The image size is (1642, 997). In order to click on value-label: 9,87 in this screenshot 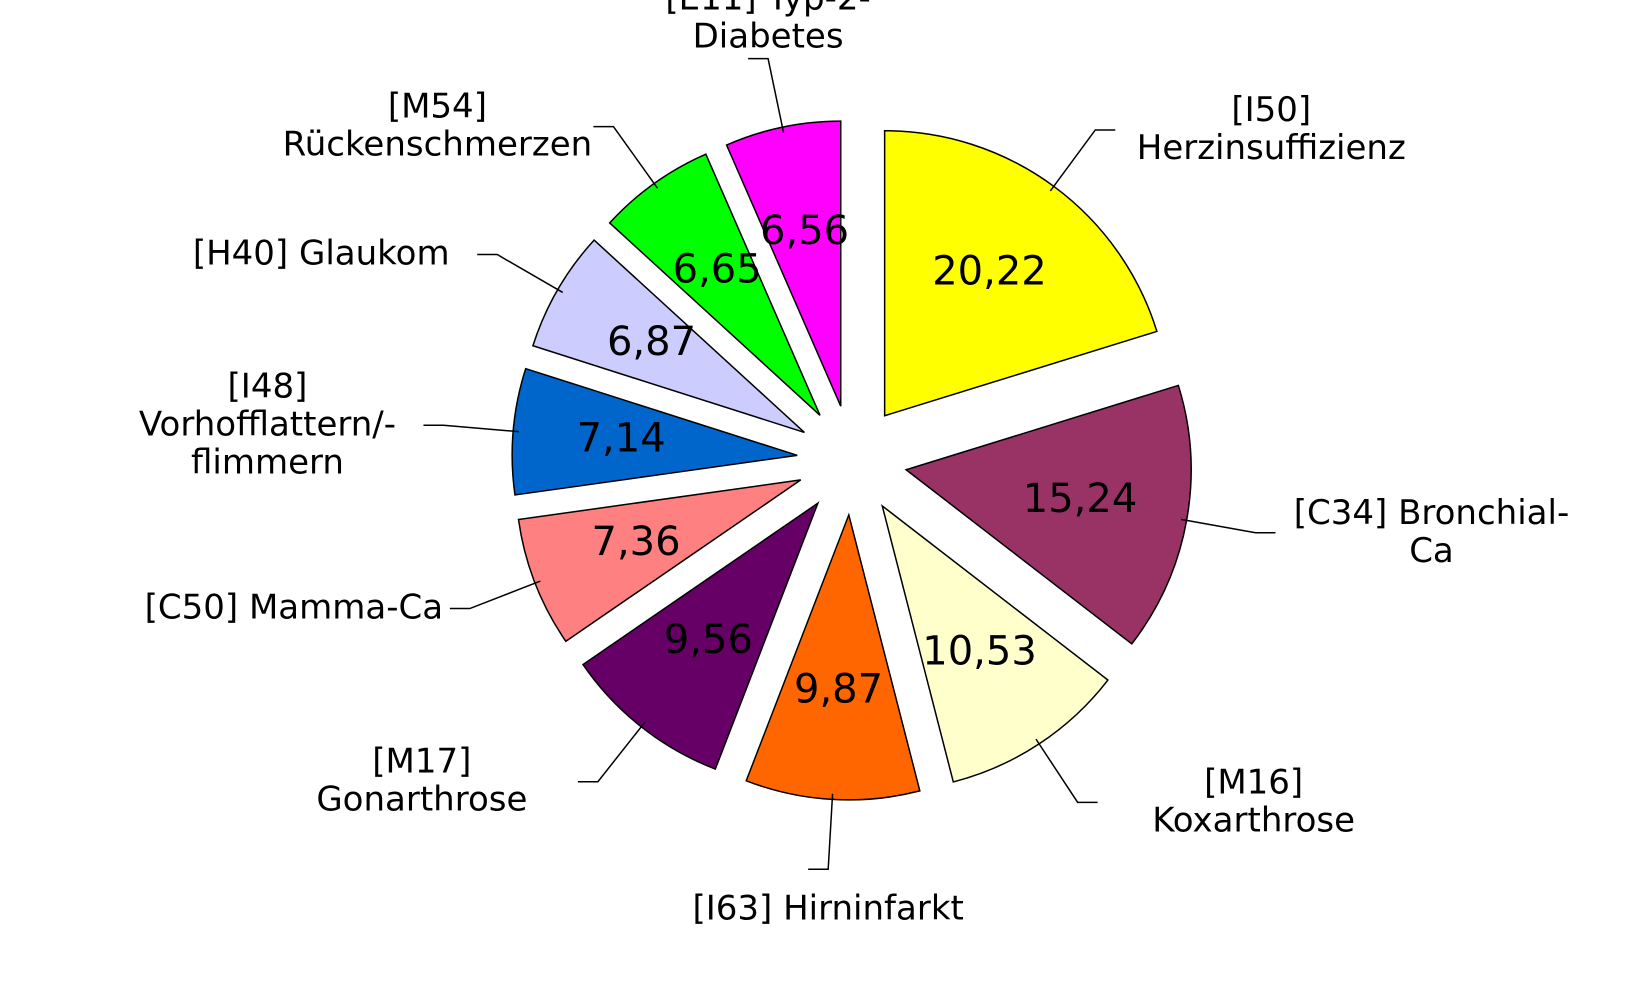, I will do `click(838, 689)`.